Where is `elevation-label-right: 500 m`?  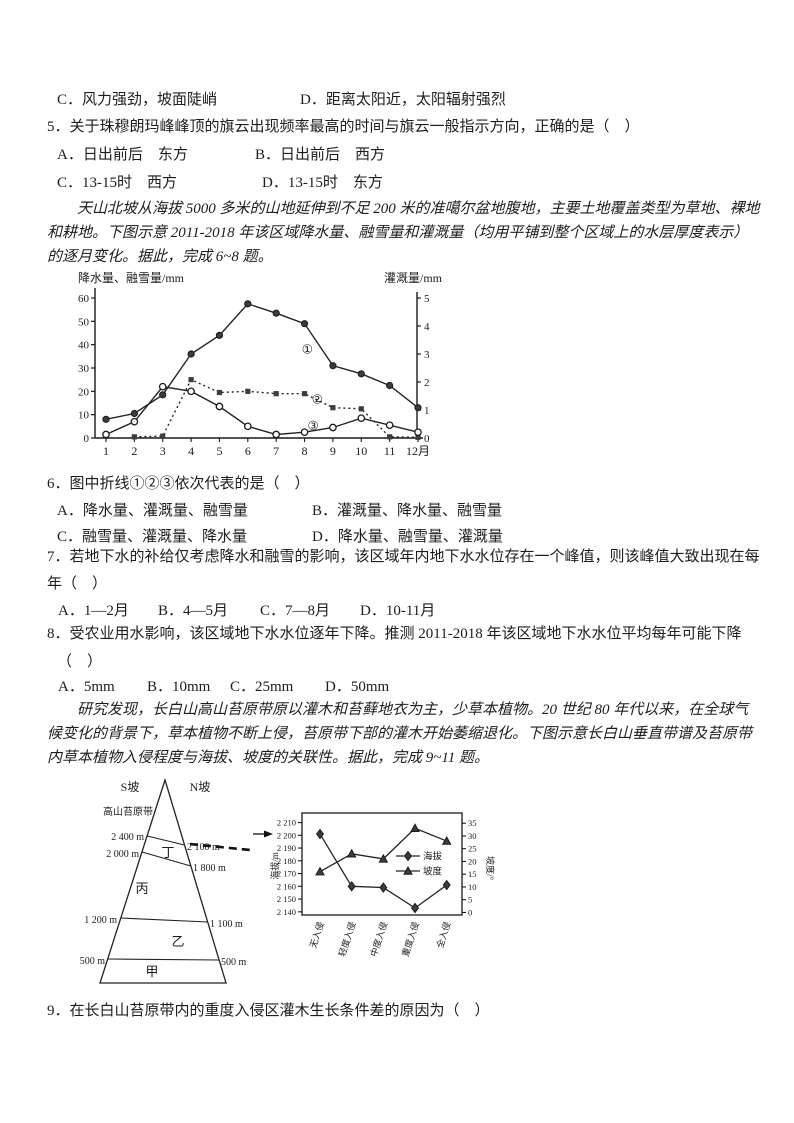
elevation-label-right: 500 m is located at coordinates (234, 962).